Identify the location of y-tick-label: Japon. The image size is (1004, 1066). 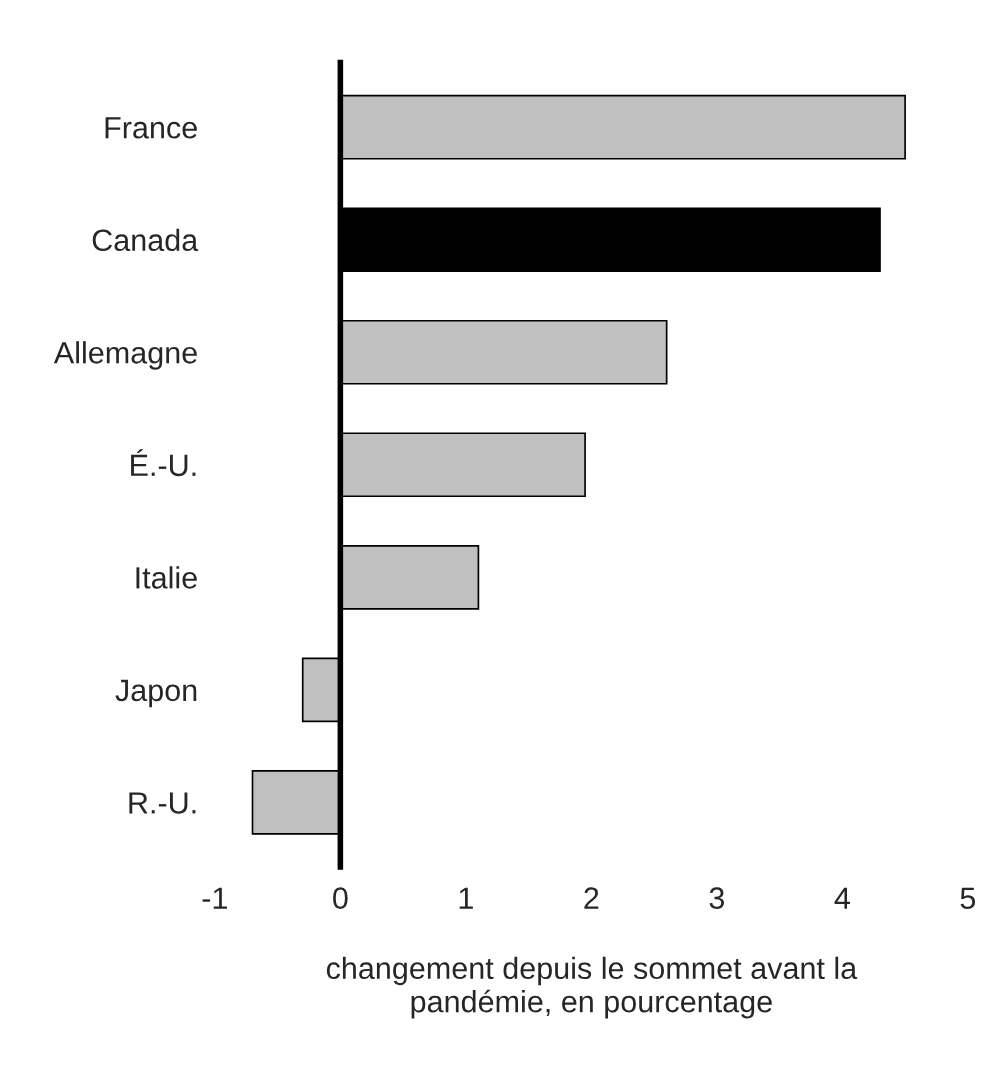
(156, 693).